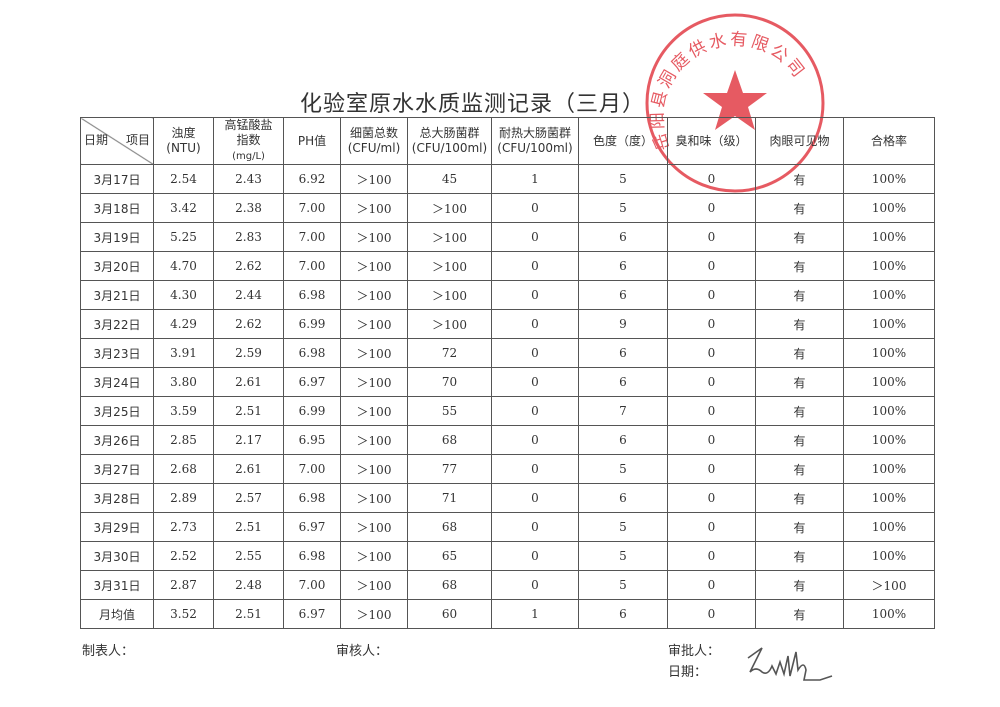  Describe the element at coordinates (374, 141) in the screenshot. I see `header-bacteria: 细菌总数 (CFU/ml)` at that location.